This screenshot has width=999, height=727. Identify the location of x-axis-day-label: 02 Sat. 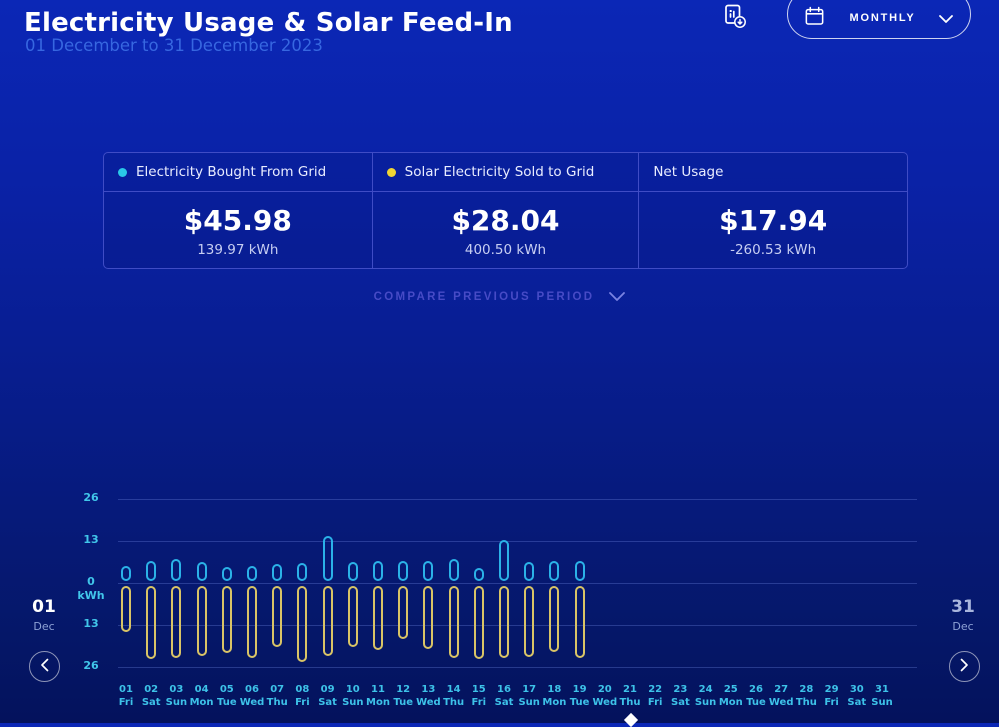
(151, 696).